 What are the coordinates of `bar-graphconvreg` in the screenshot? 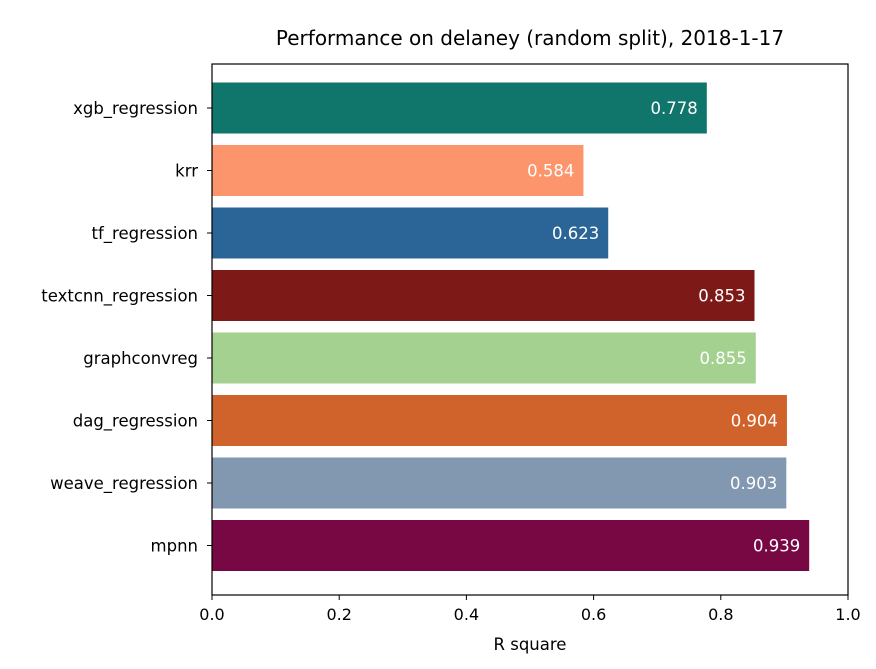 It's located at (484, 358).